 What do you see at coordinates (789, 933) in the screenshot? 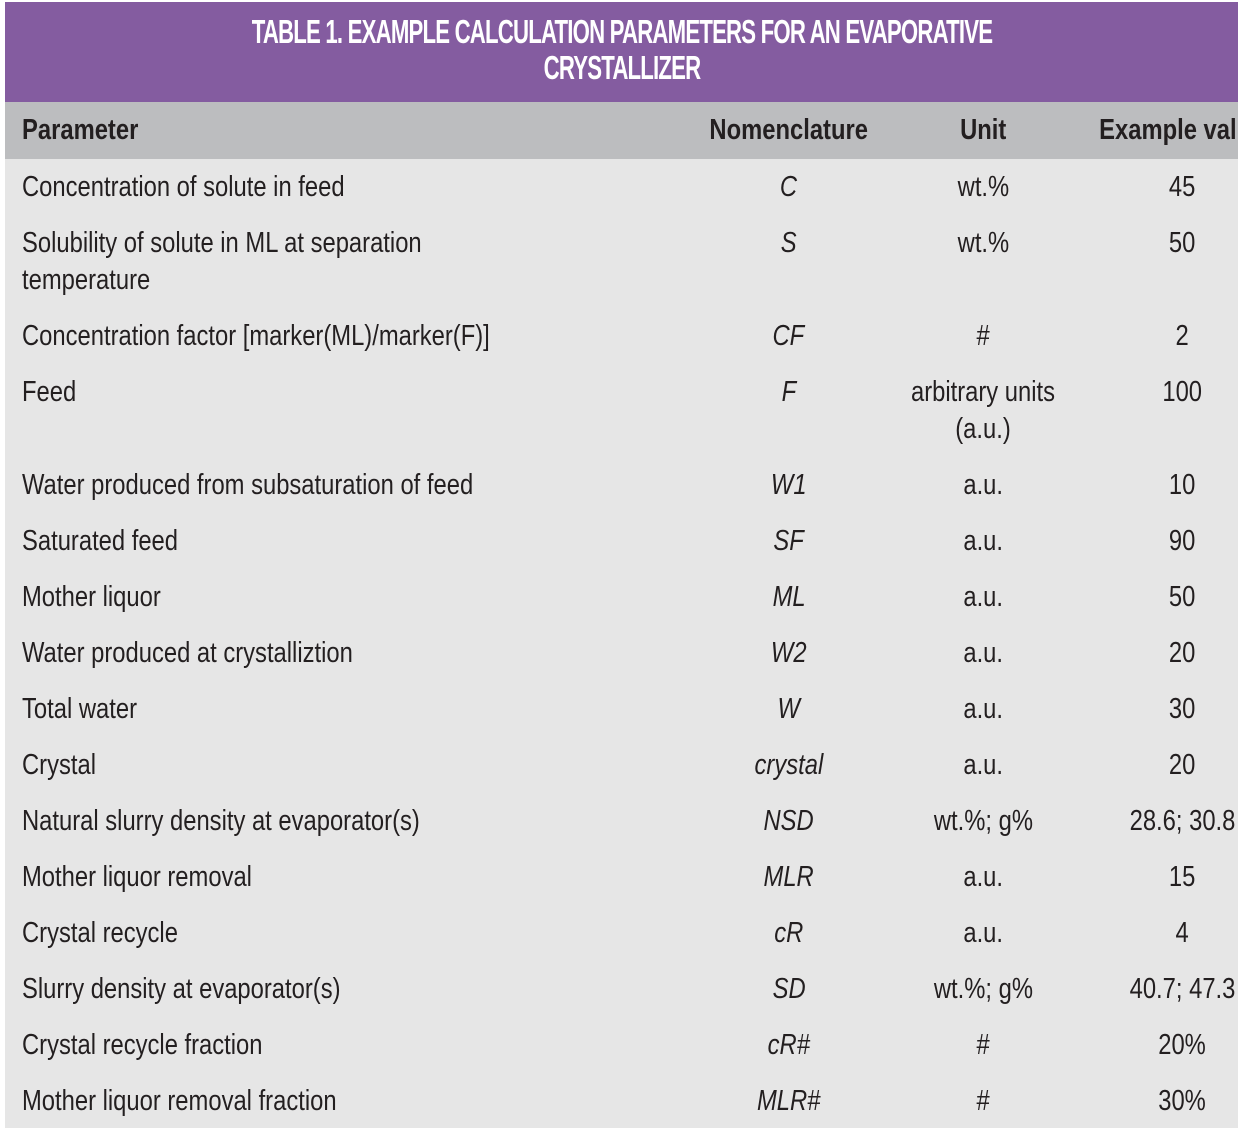
I see `cell-nomenclature: cR` at bounding box center [789, 933].